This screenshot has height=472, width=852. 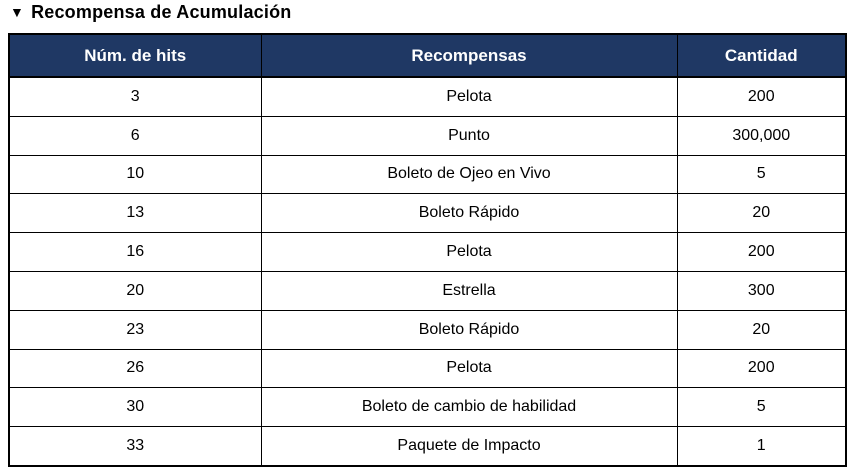 I want to click on cell-qty: 1, so click(x=761, y=446).